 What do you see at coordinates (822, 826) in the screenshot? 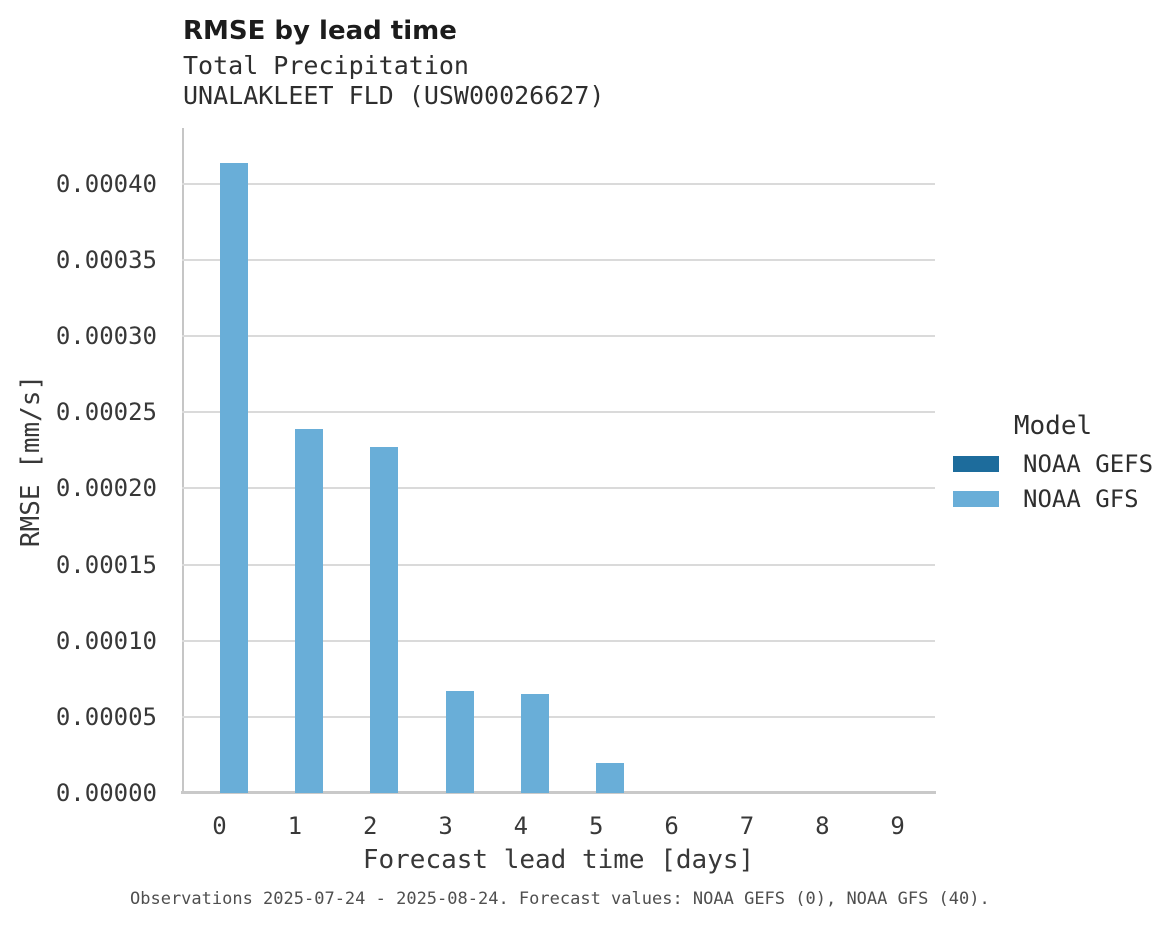
I see `x-tick-label: 8` at bounding box center [822, 826].